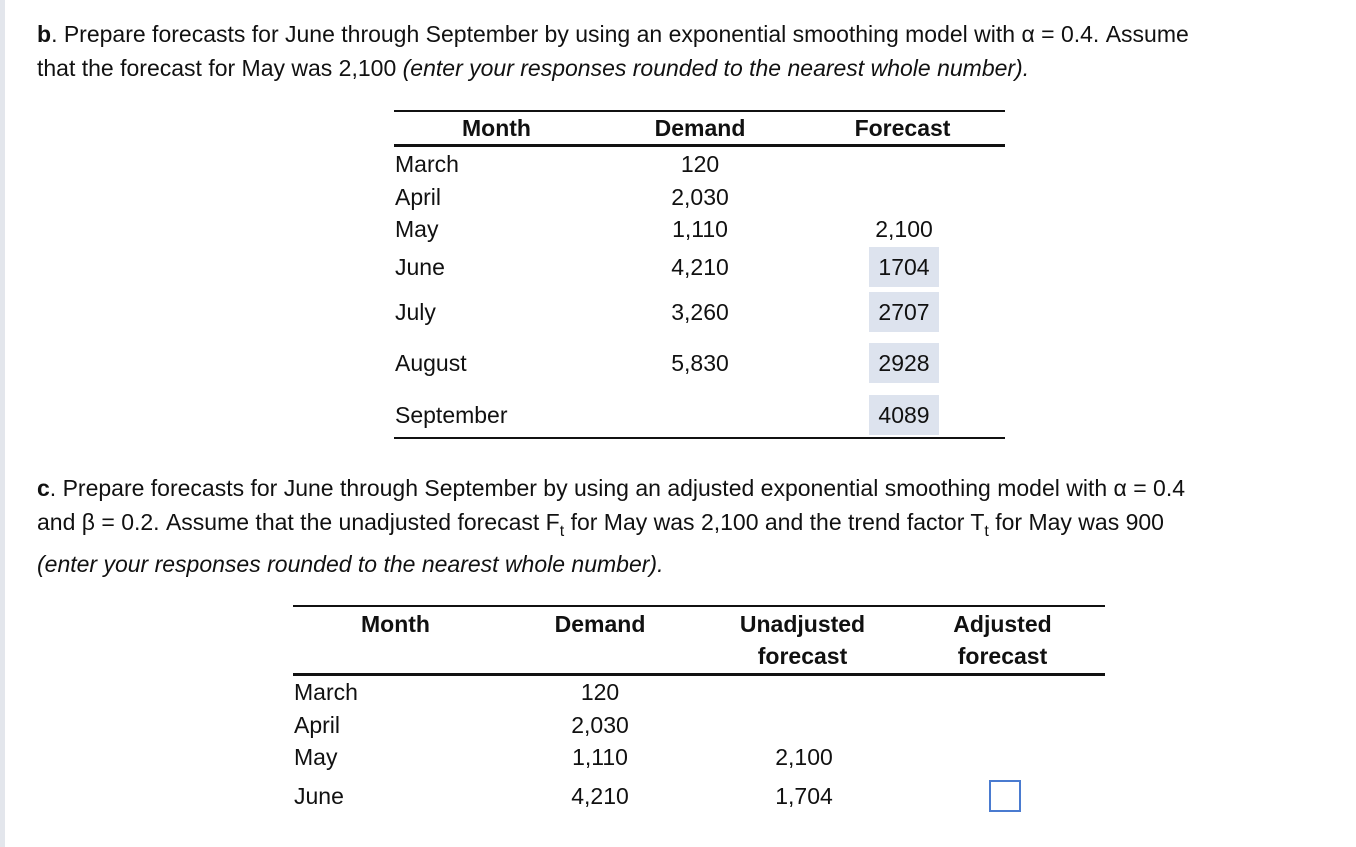 The width and height of the screenshot is (1356, 847). What do you see at coordinates (1002, 656) in the screenshot?
I see `header-adjusted-line-2: forecast` at bounding box center [1002, 656].